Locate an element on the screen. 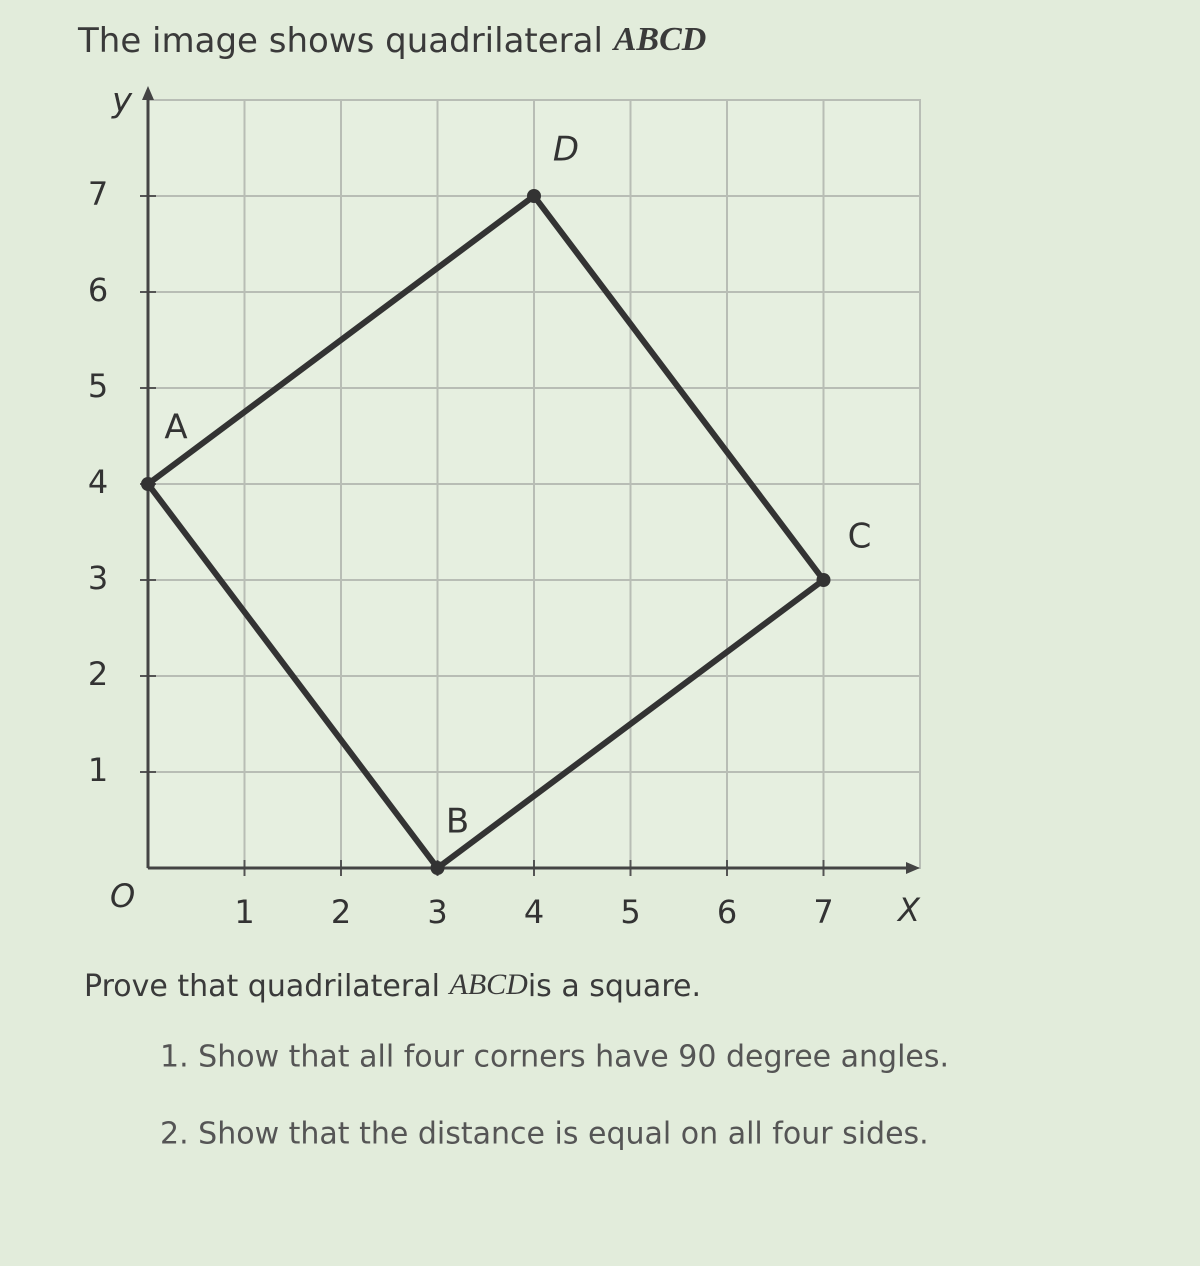  y-tick-label: 5 is located at coordinates (98, 386).